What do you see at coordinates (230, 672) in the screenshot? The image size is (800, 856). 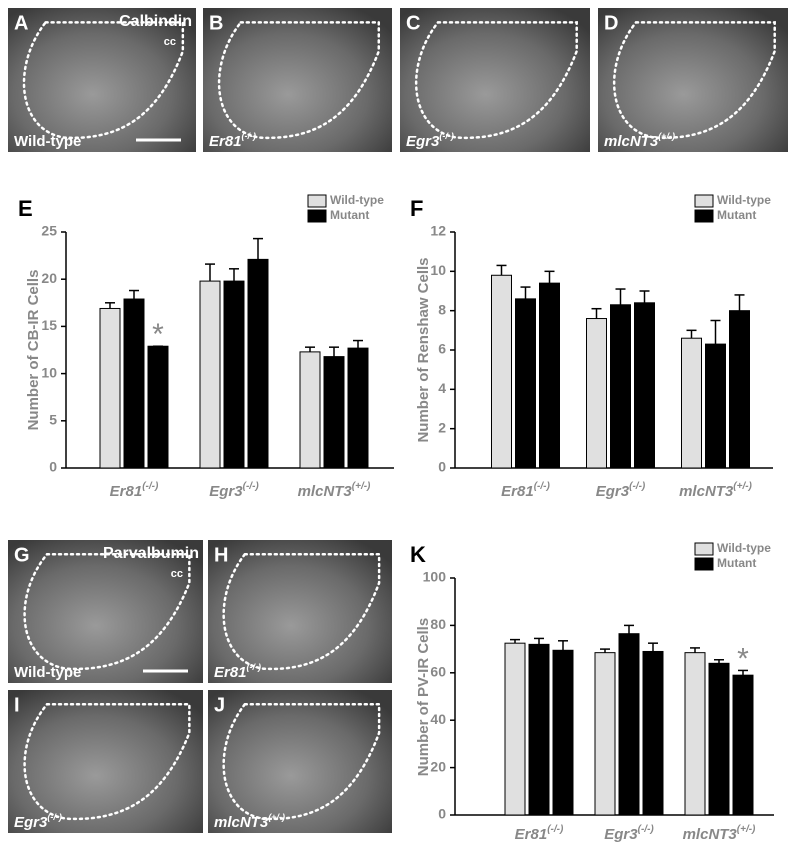 I see `genotype: Er81` at bounding box center [230, 672].